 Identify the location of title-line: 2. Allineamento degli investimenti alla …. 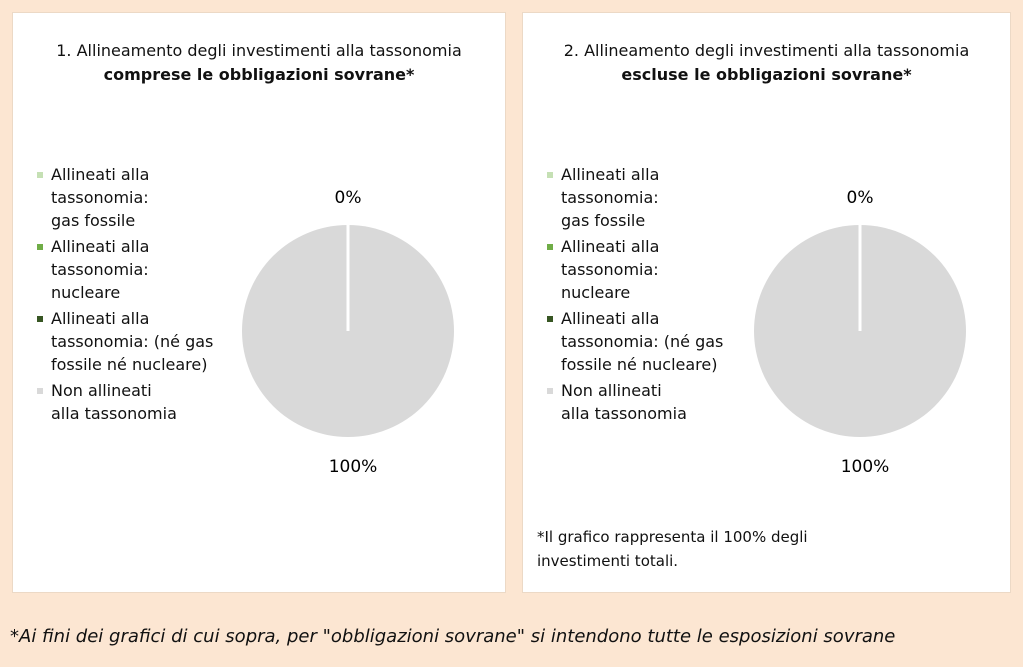
(766, 50).